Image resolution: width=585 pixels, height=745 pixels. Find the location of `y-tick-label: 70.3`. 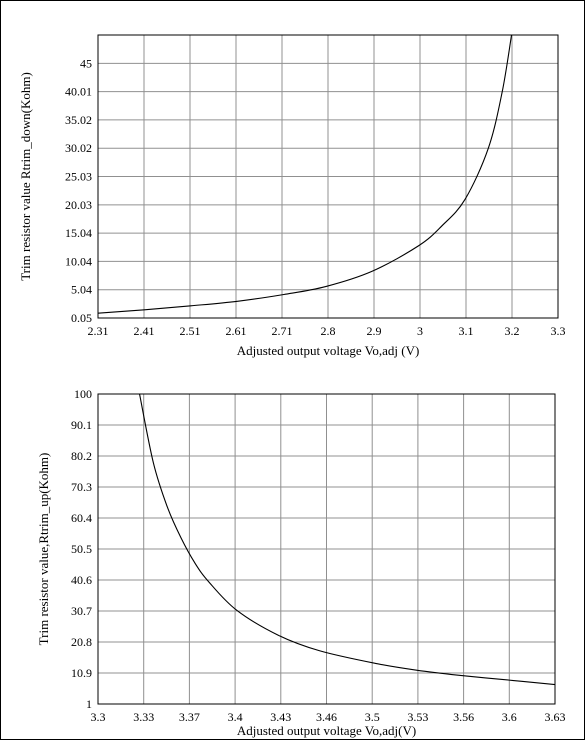

y-tick-label: 70.3 is located at coordinates (81, 487).